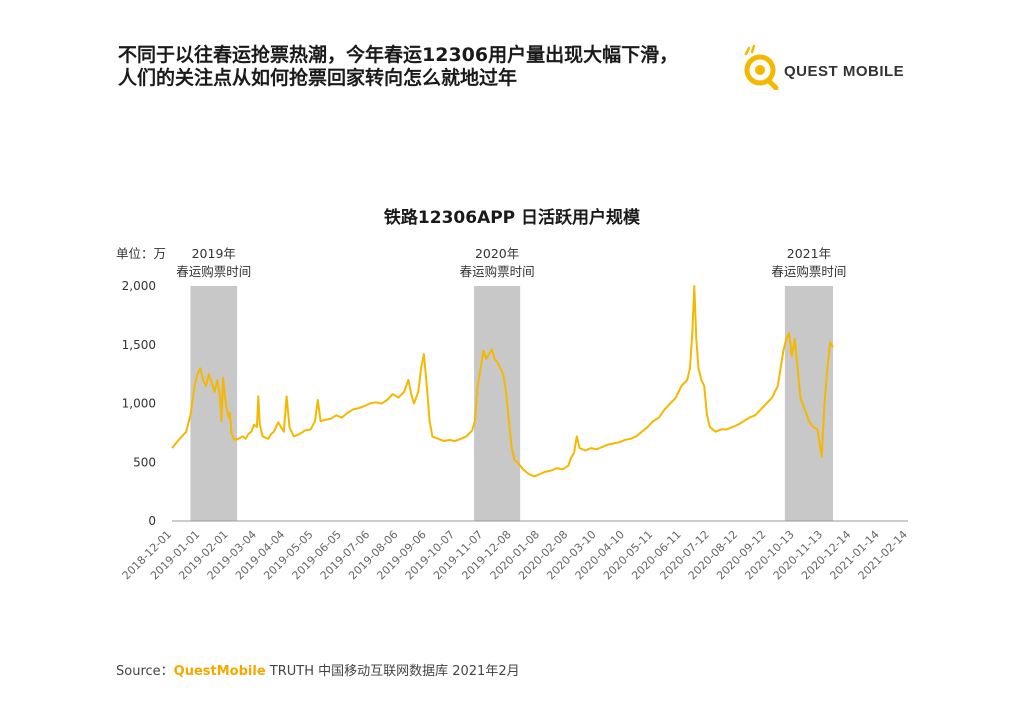 The width and height of the screenshot is (1024, 724). Describe the element at coordinates (139, 345) in the screenshot. I see `y-tick-label: 1,500` at that location.